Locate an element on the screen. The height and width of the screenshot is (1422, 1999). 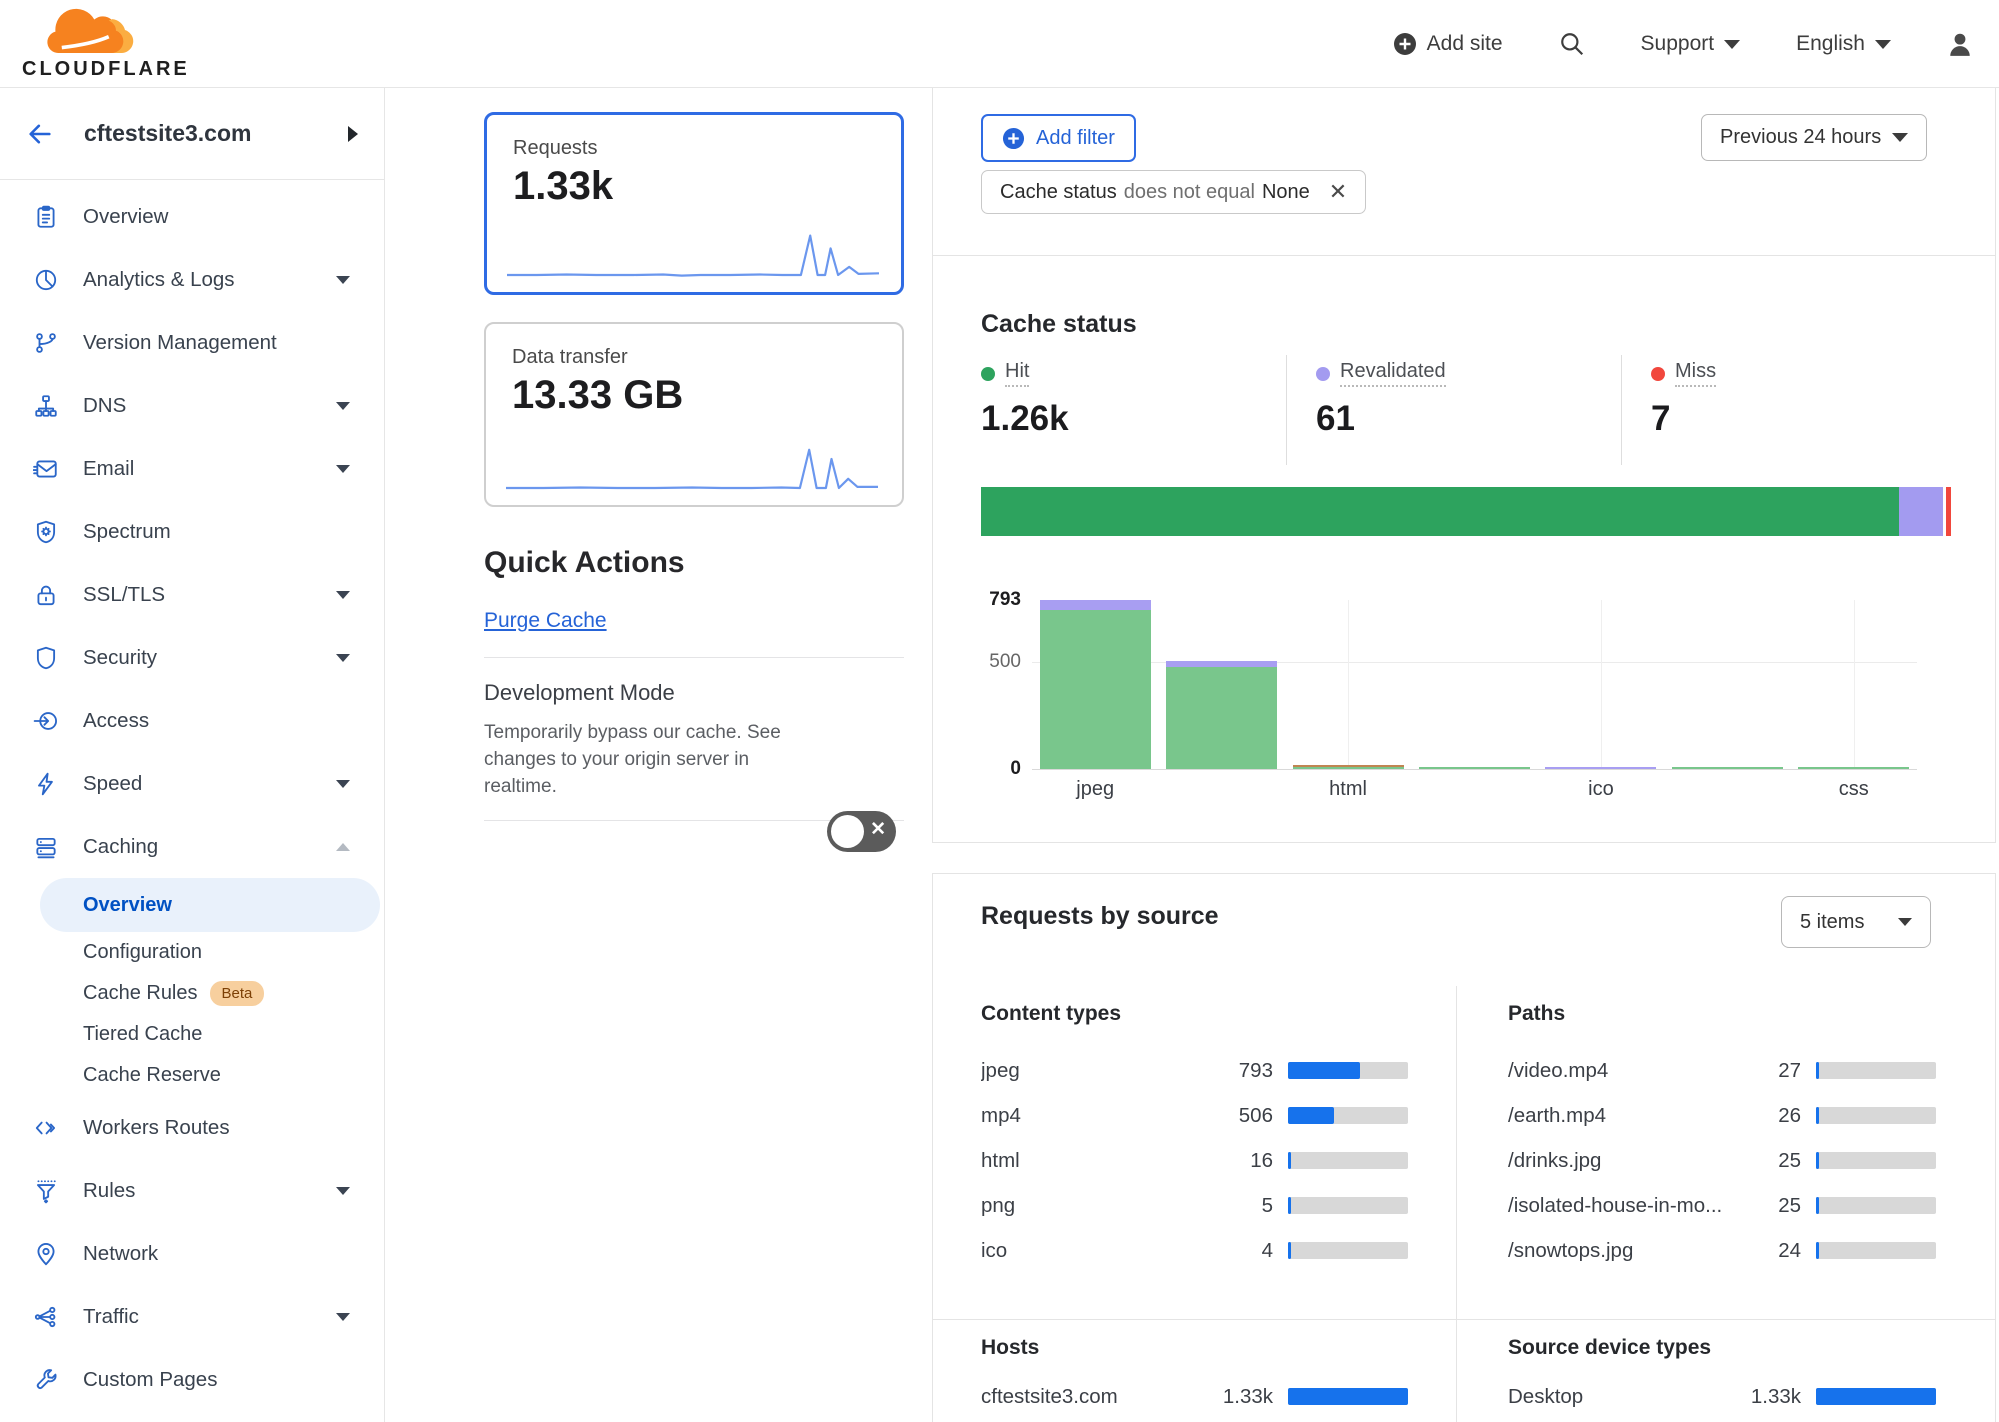
hit-dot-icon is located at coordinates (988, 373).